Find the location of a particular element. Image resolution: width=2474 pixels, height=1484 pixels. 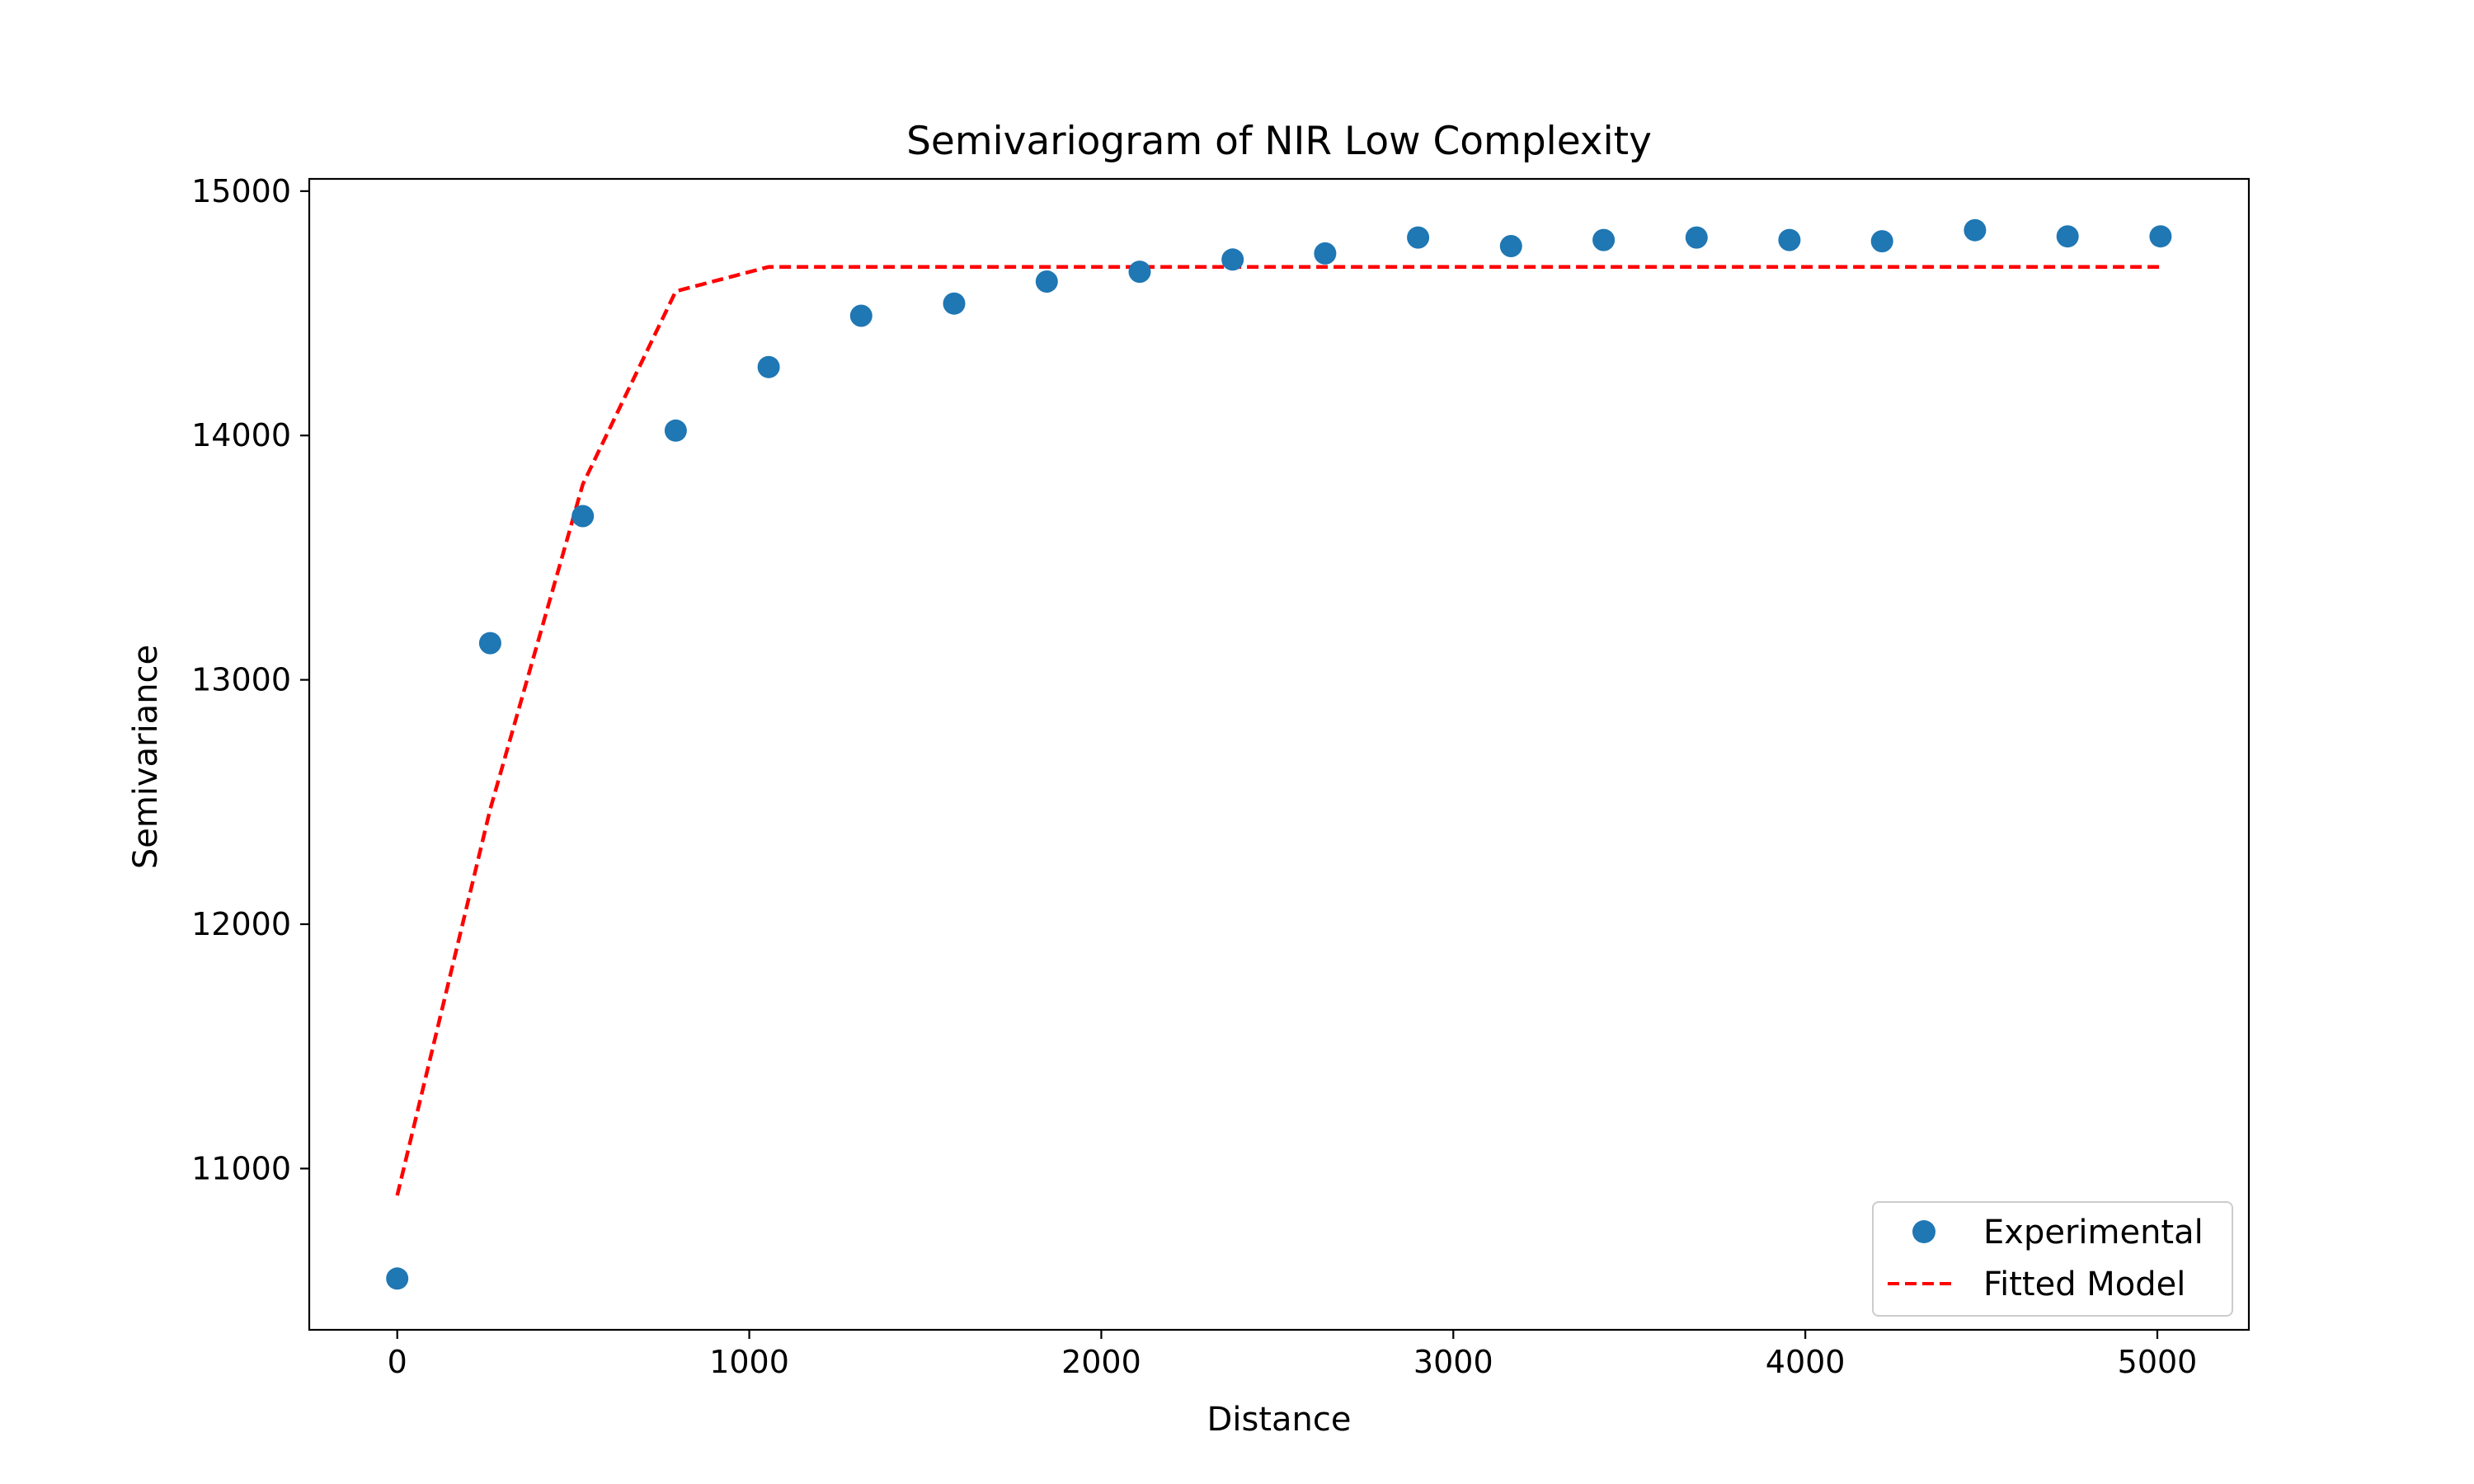

x-tick-label: 2000 is located at coordinates (1101, 1362).